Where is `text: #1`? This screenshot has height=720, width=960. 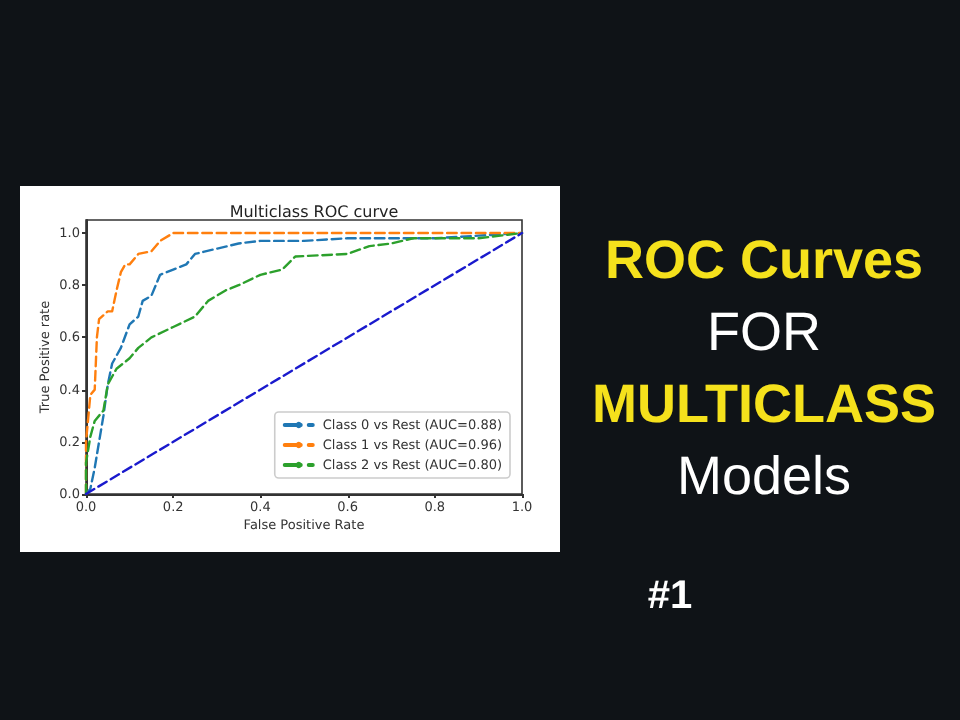
text: #1 is located at coordinates (670, 596).